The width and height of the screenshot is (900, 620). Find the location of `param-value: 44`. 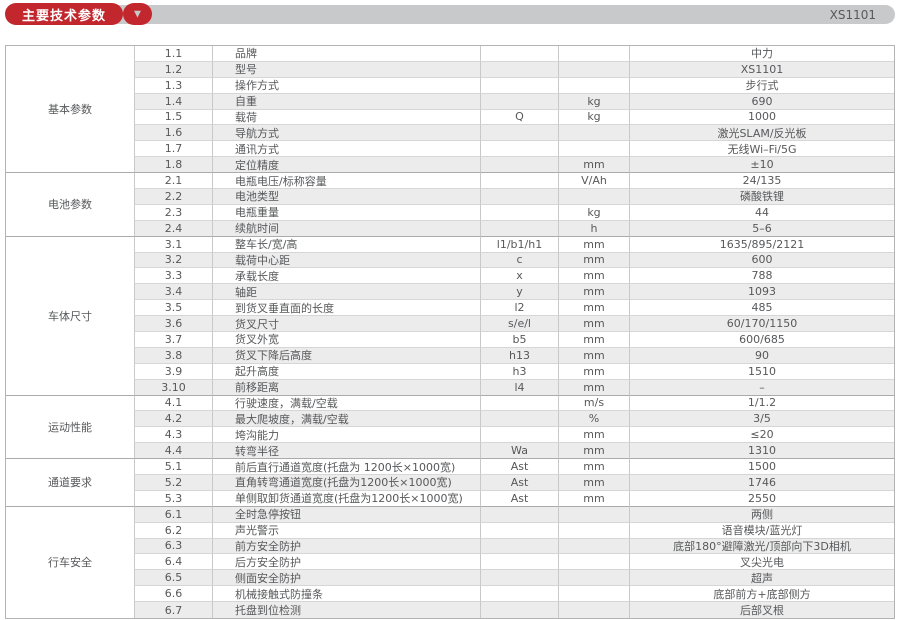

param-value: 44 is located at coordinates (761, 212).